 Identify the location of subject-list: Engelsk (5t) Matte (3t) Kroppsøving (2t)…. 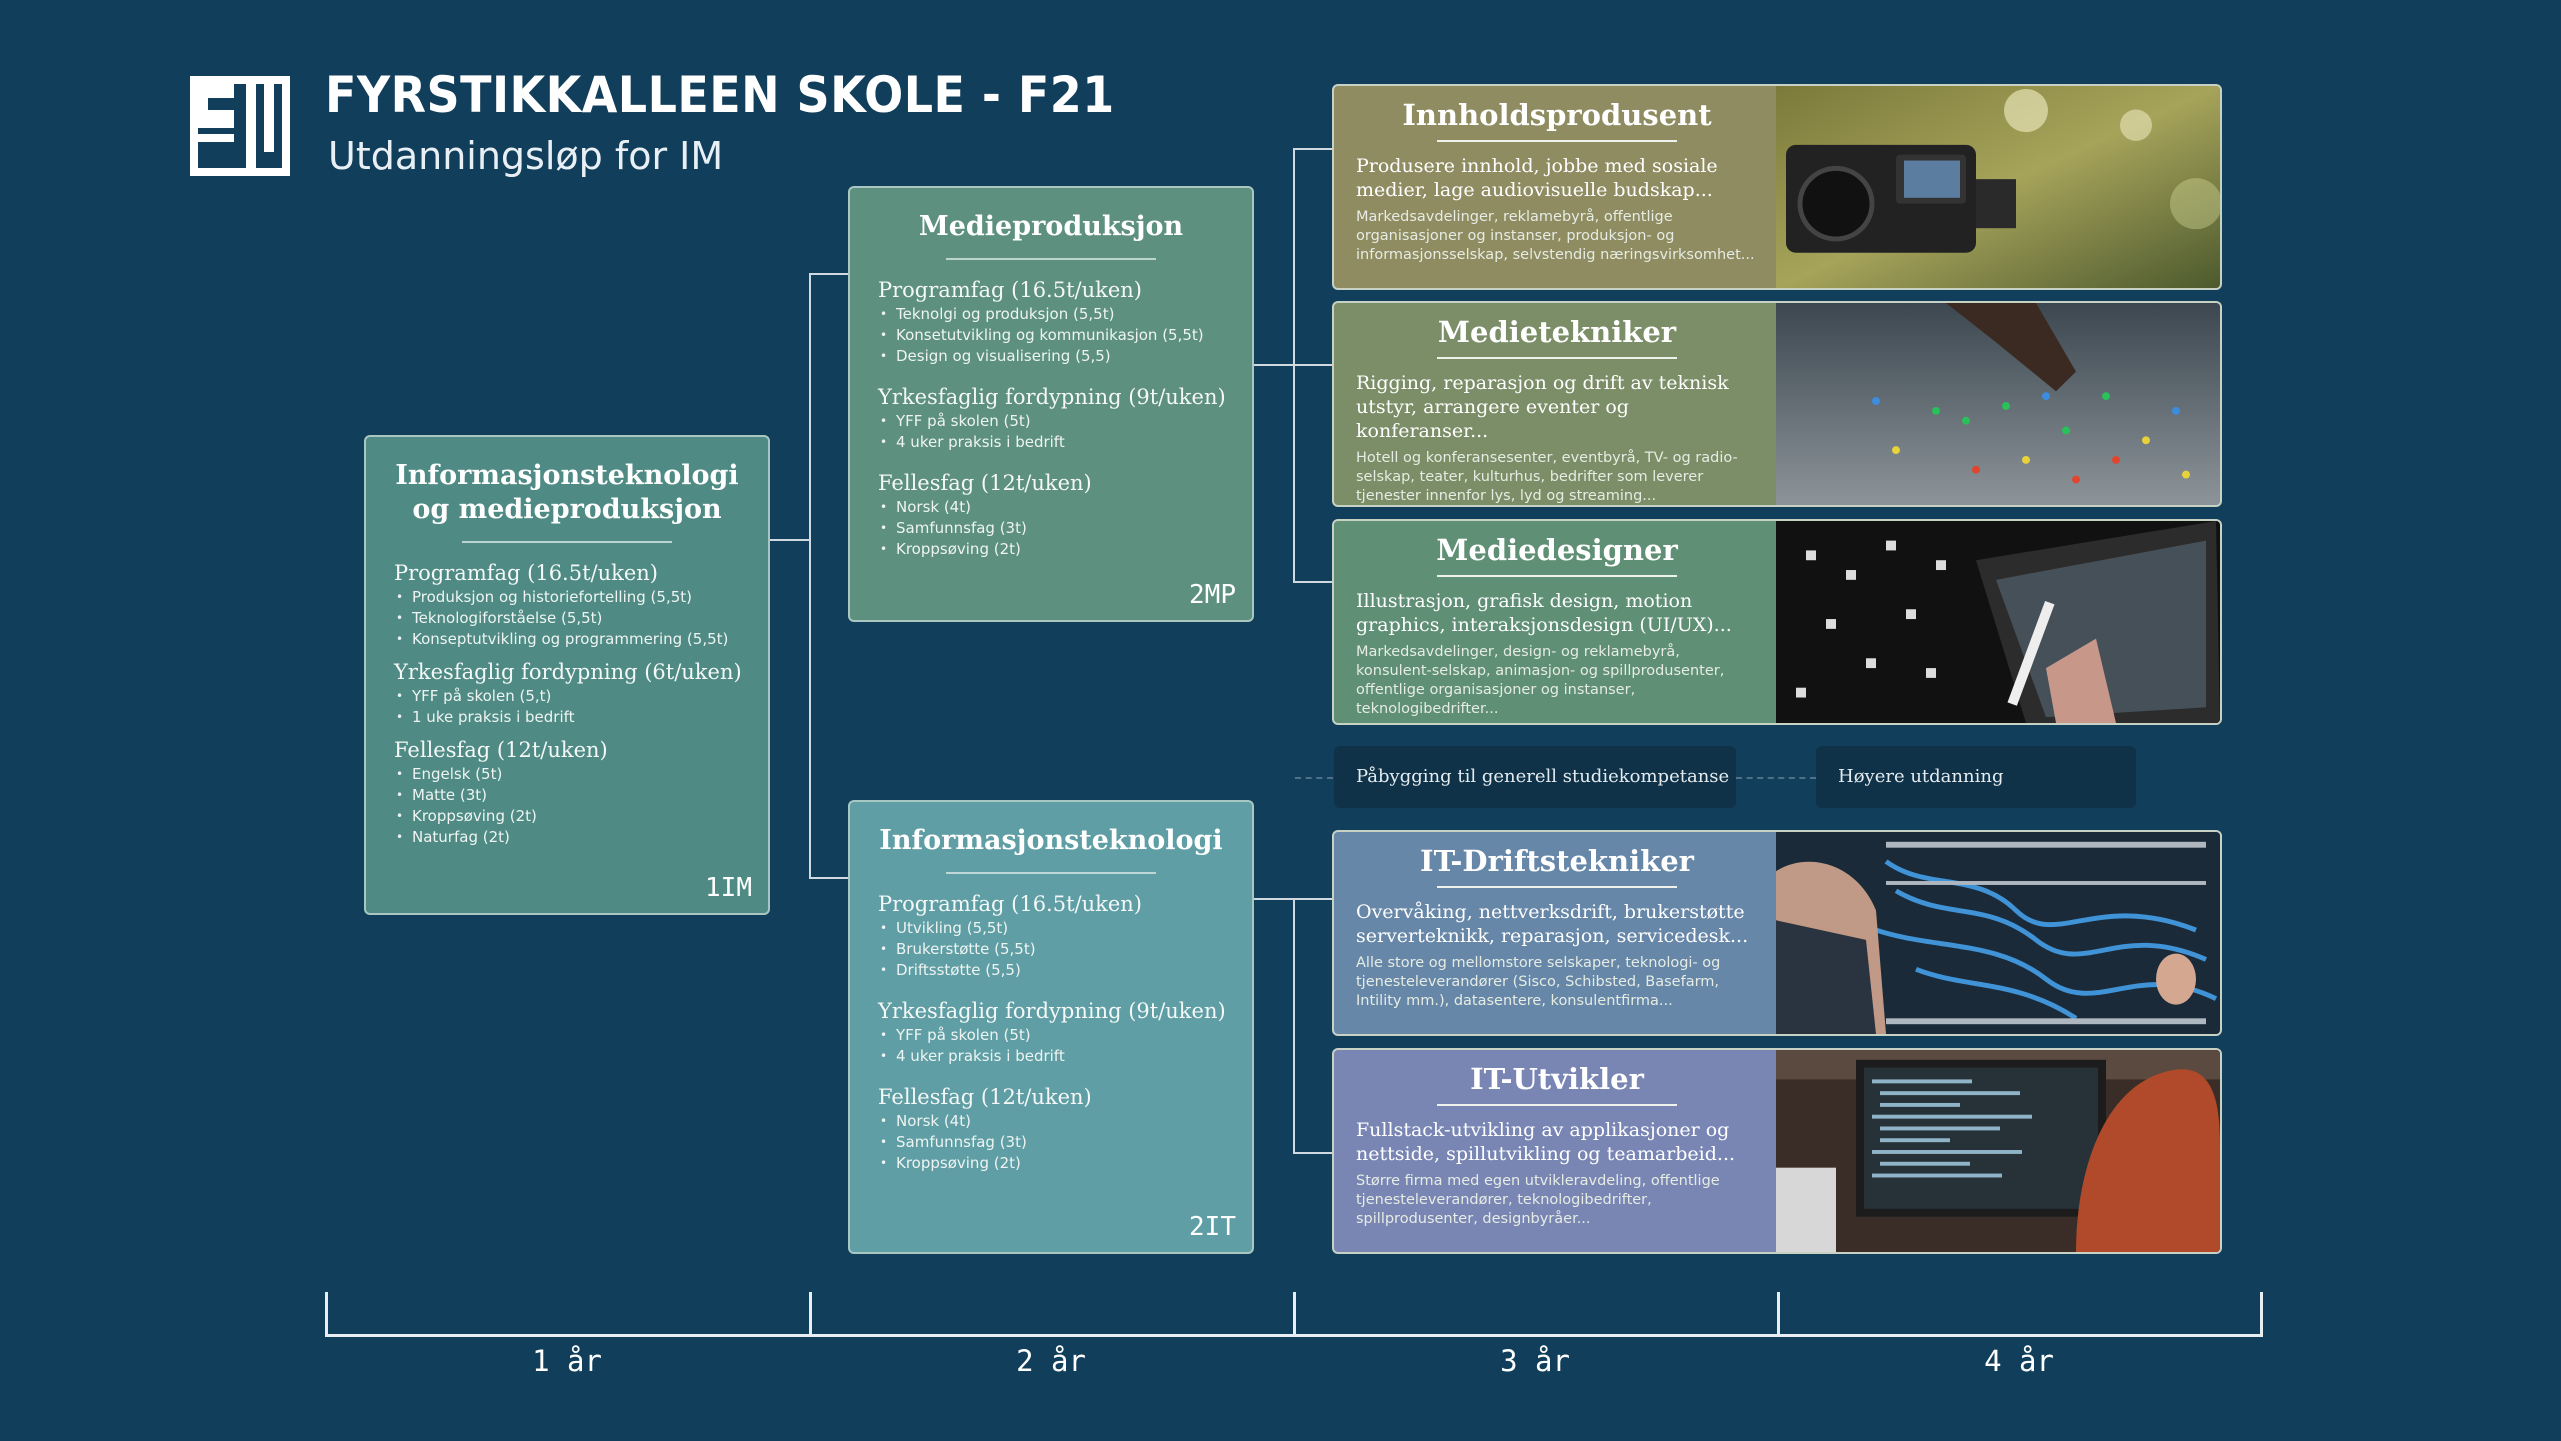
(567, 806).